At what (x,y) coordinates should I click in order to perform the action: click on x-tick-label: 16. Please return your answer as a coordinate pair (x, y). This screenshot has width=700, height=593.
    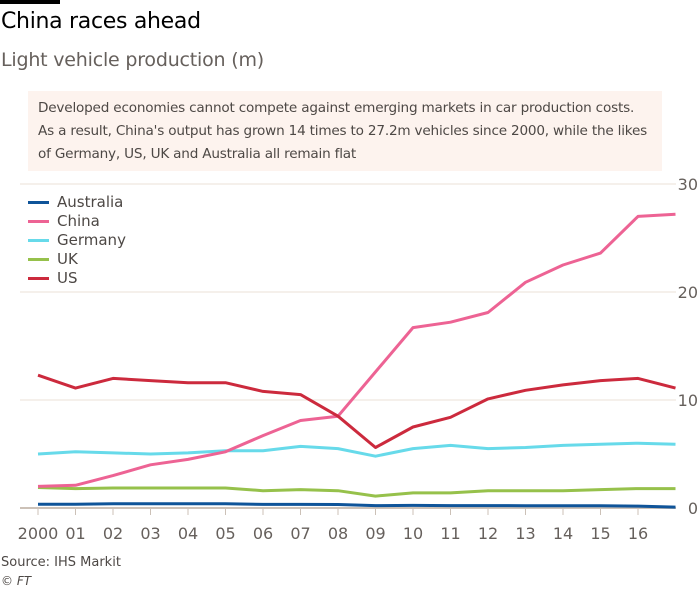
    Looking at the image, I should click on (638, 533).